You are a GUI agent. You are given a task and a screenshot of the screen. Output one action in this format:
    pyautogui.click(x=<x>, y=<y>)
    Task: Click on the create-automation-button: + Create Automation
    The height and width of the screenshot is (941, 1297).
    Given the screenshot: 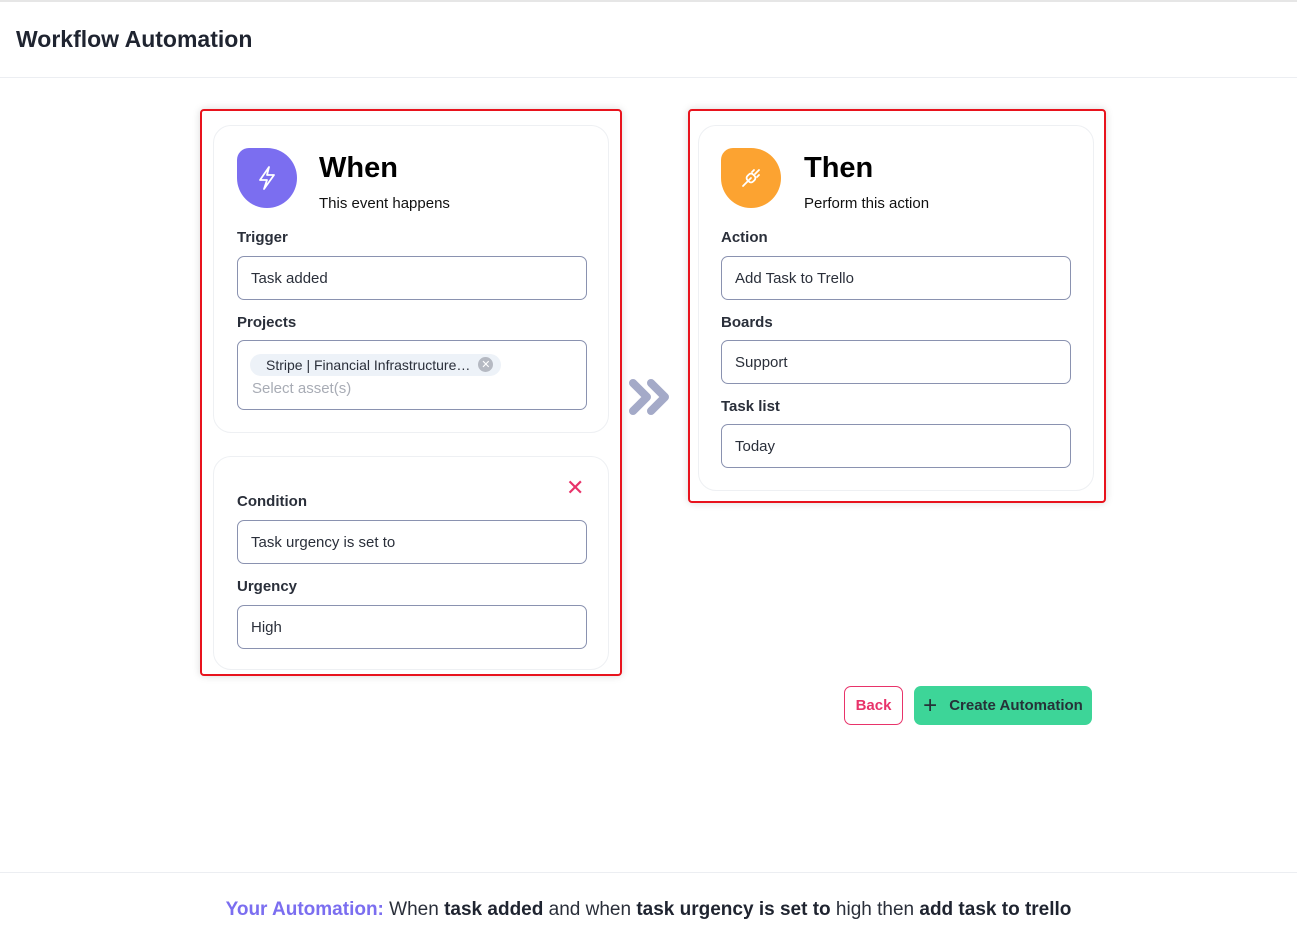 What is the action you would take?
    pyautogui.click(x=1003, y=705)
    